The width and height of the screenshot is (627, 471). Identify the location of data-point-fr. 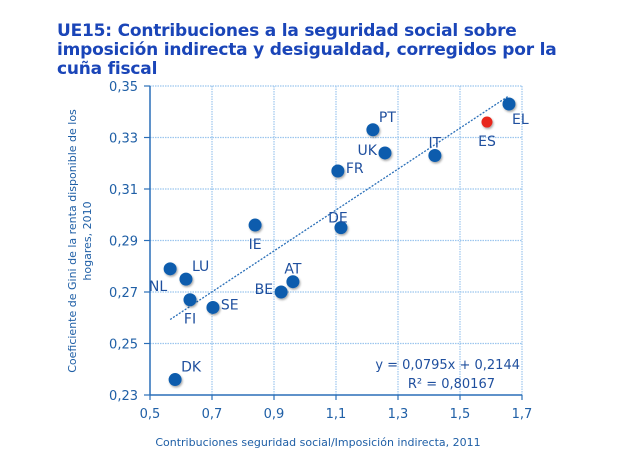
(338, 171).